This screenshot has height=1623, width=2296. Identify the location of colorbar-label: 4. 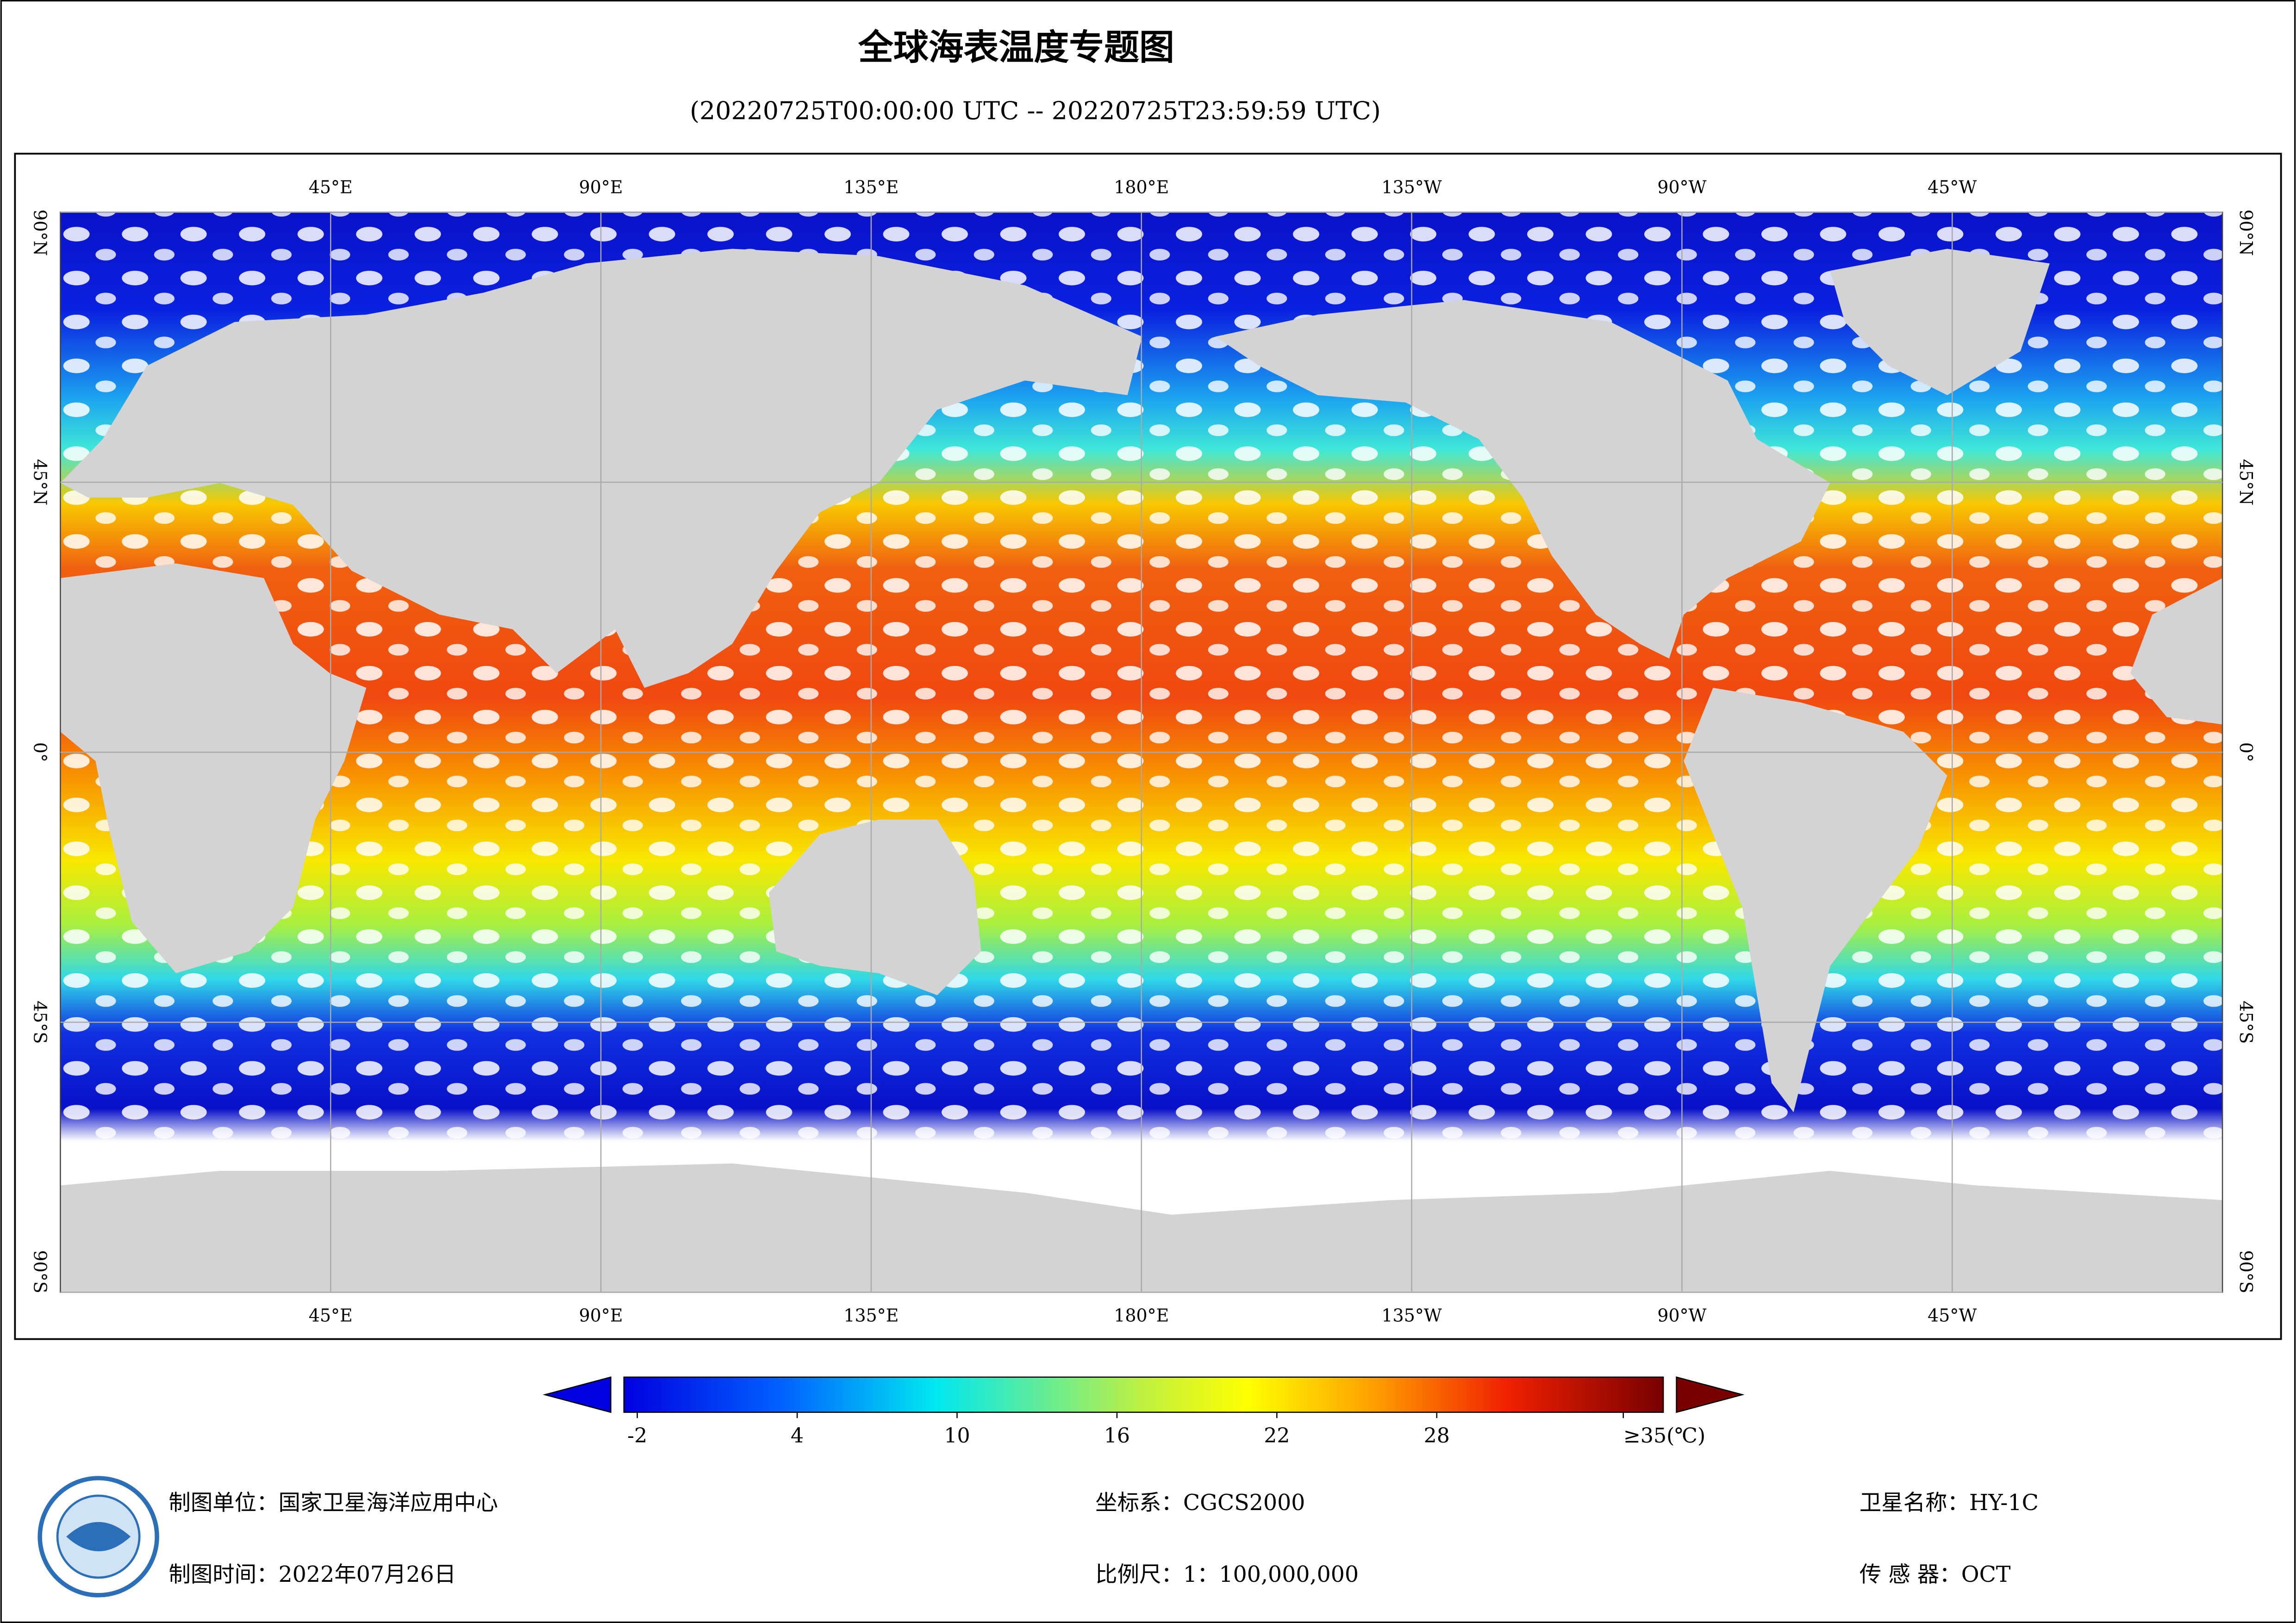
(797, 1436).